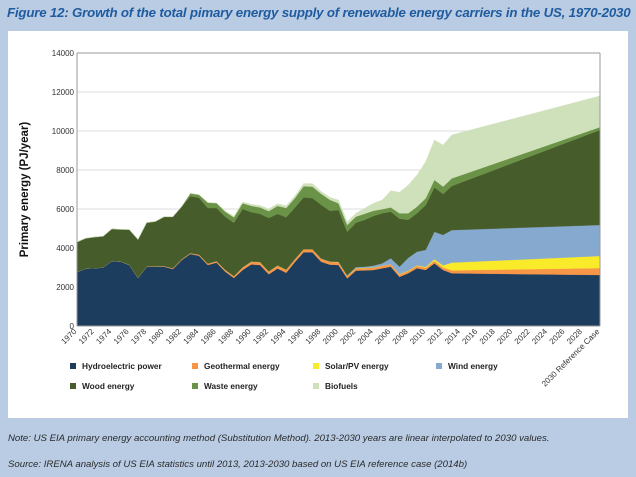 The image size is (636, 477). What do you see at coordinates (539, 336) in the screenshot?
I see `x-tick-label: 2024` at bounding box center [539, 336].